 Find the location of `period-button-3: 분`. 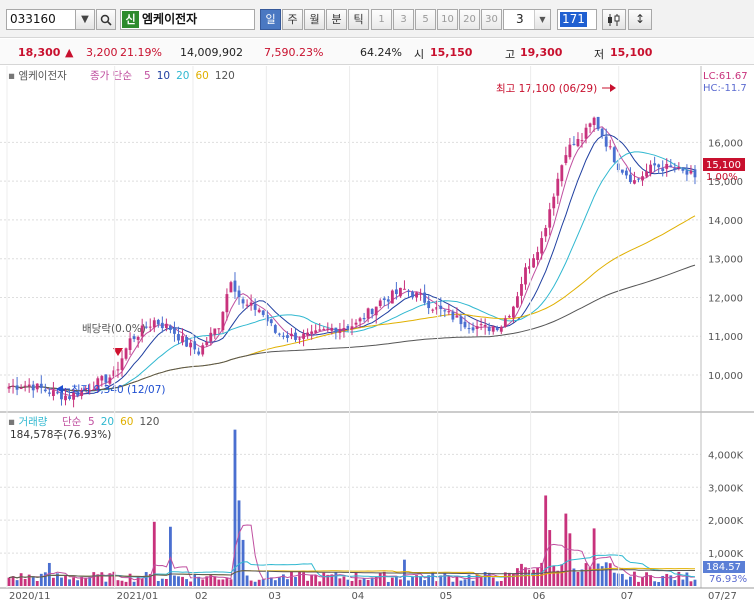

period-button-3: 분 is located at coordinates (336, 19).